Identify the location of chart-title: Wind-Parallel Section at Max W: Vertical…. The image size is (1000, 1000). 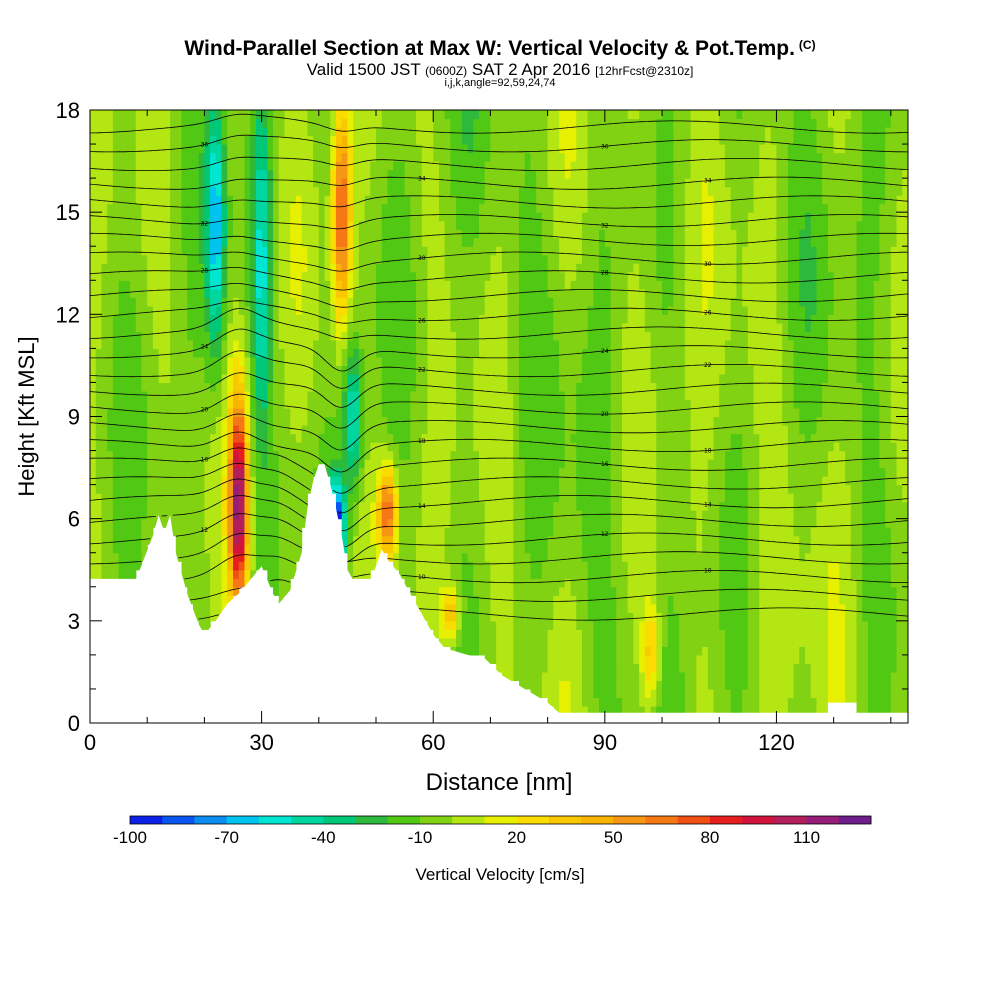
(500, 49).